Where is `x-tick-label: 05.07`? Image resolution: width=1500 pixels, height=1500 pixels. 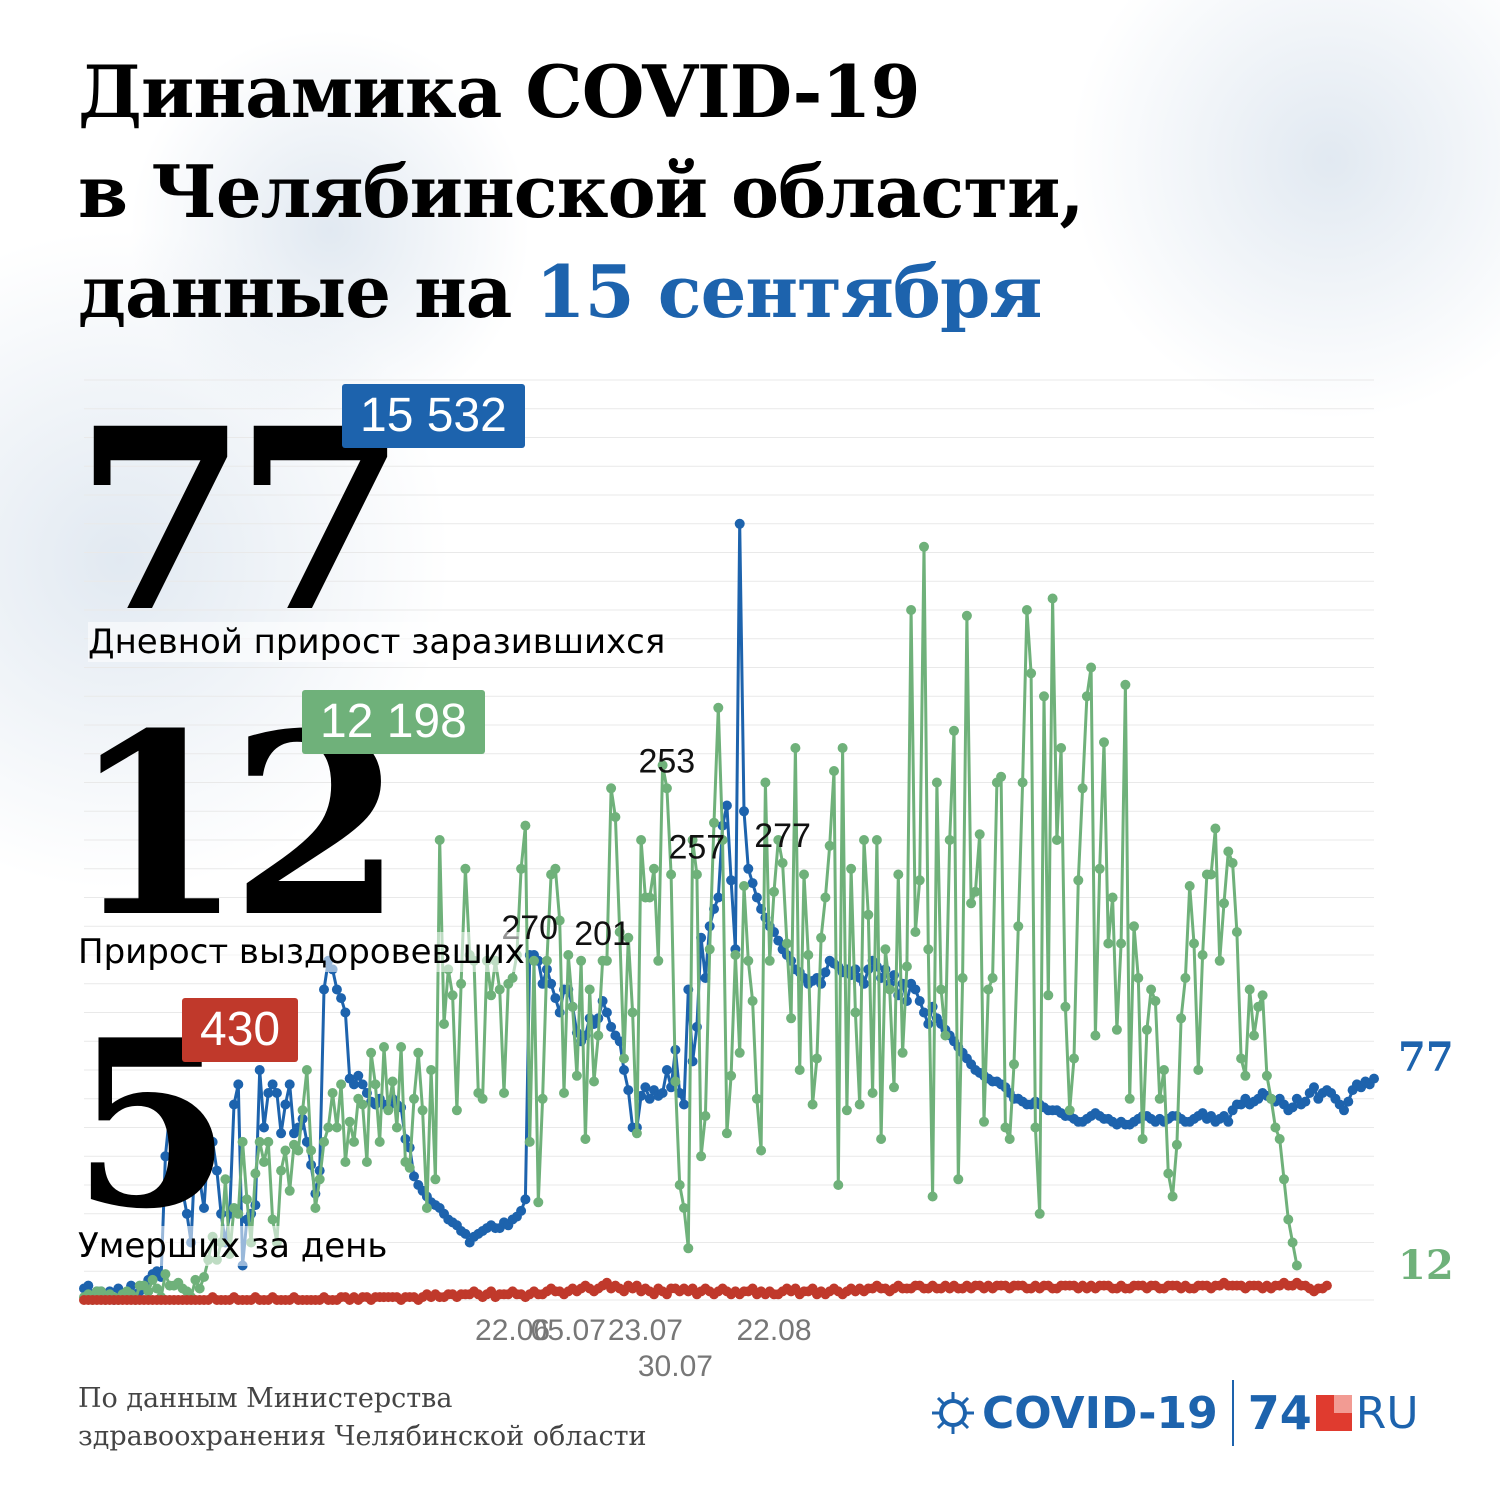 x-tick-label: 05.07 is located at coordinates (568, 1330).